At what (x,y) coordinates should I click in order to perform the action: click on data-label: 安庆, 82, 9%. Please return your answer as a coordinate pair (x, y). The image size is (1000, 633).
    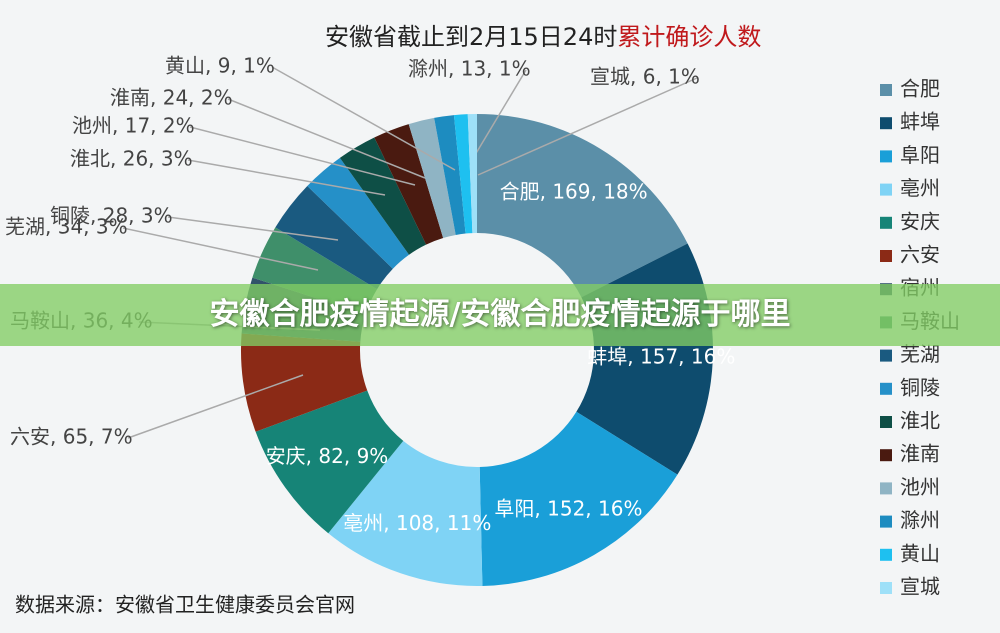
    Looking at the image, I should click on (327, 456).